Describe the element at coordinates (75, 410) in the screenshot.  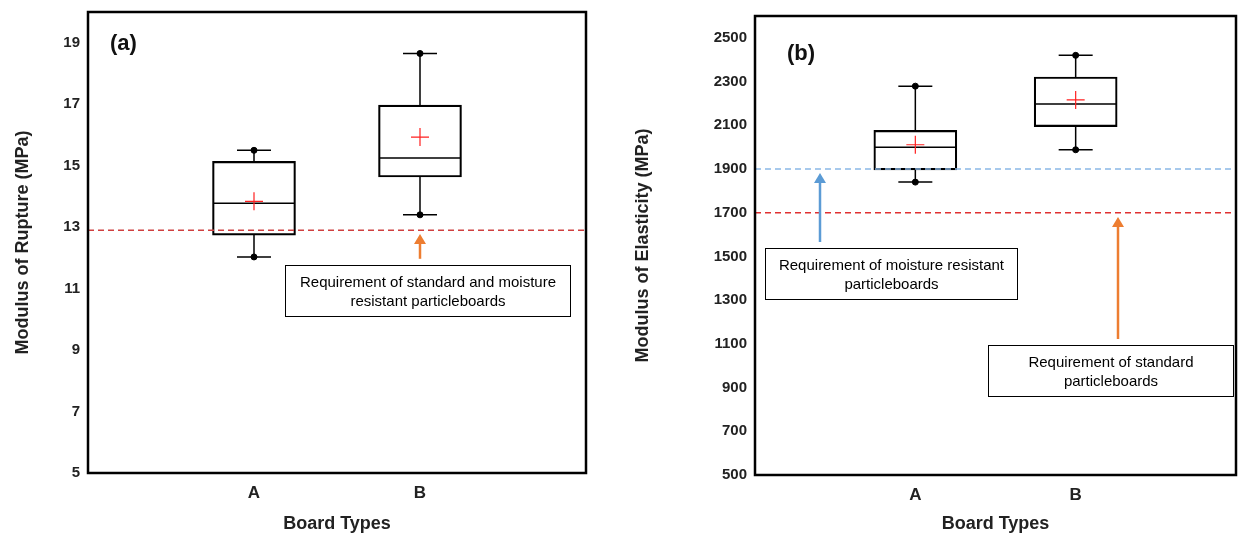
I see `y-tick-label: 7` at that location.